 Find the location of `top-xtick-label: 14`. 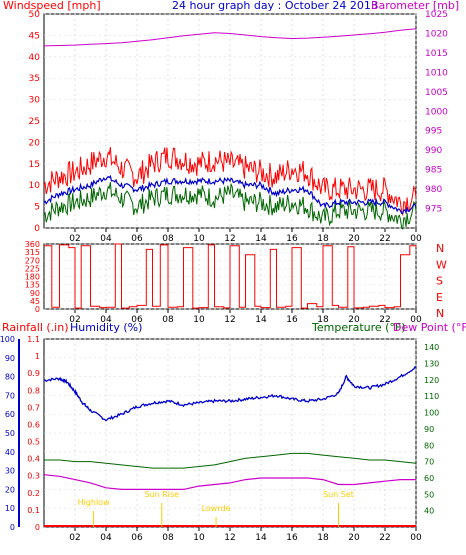

top-xtick-label: 14 is located at coordinates (261, 239).